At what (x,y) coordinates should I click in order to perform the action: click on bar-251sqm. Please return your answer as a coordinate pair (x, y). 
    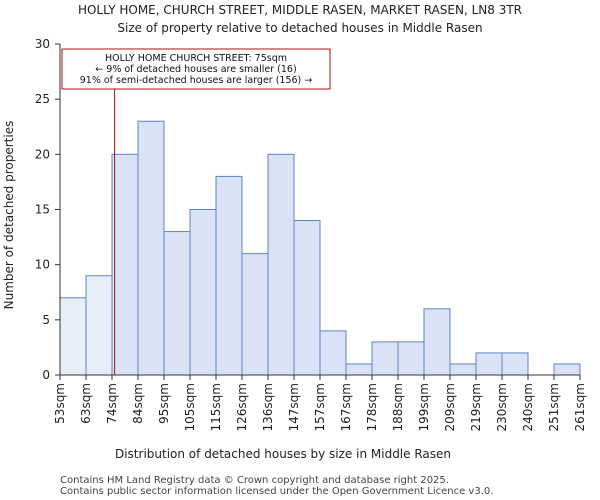
    Looking at the image, I should click on (567, 369).